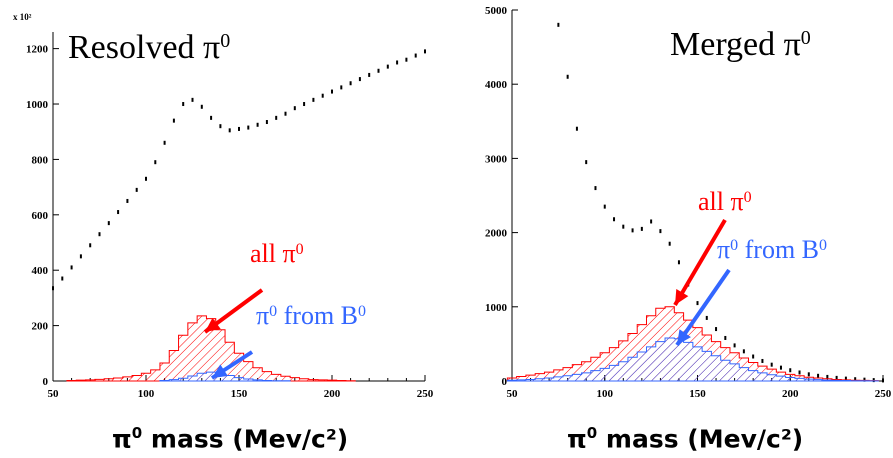 The height and width of the screenshot is (458, 893). What do you see at coordinates (37, 50) in the screenshot?
I see `y-tick-label: 1200` at bounding box center [37, 50].